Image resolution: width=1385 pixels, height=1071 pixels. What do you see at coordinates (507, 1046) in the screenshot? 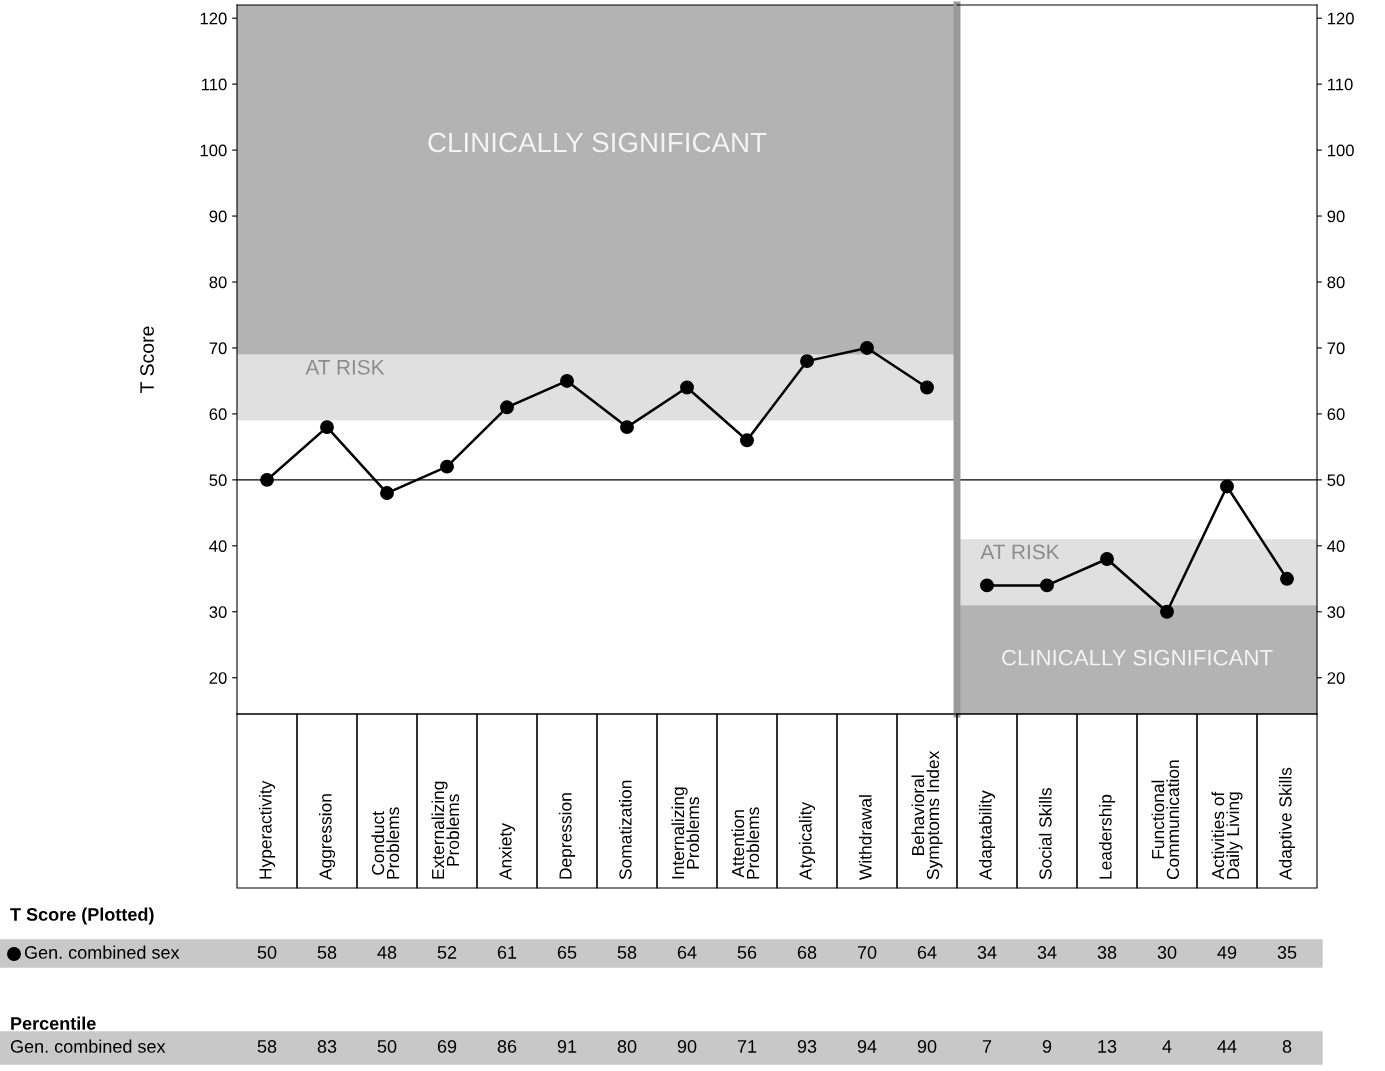
I see `text: 86` at bounding box center [507, 1046].